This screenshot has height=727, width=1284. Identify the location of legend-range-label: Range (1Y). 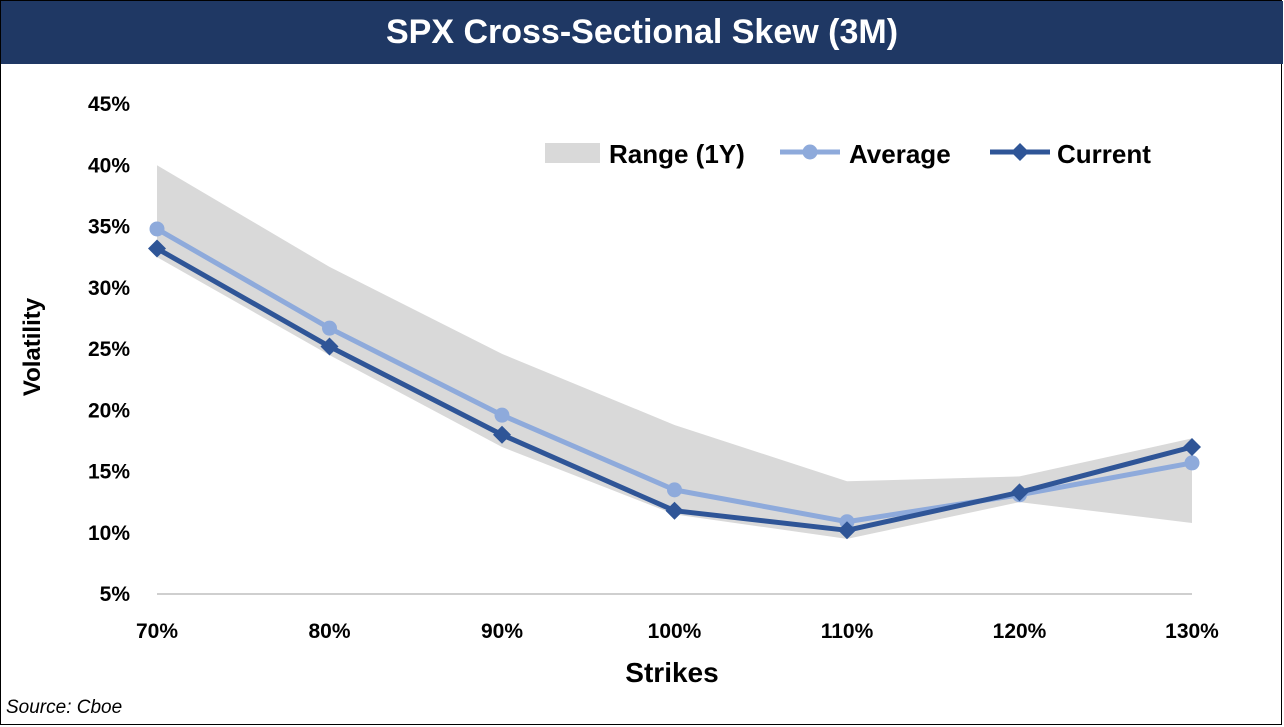
(677, 154).